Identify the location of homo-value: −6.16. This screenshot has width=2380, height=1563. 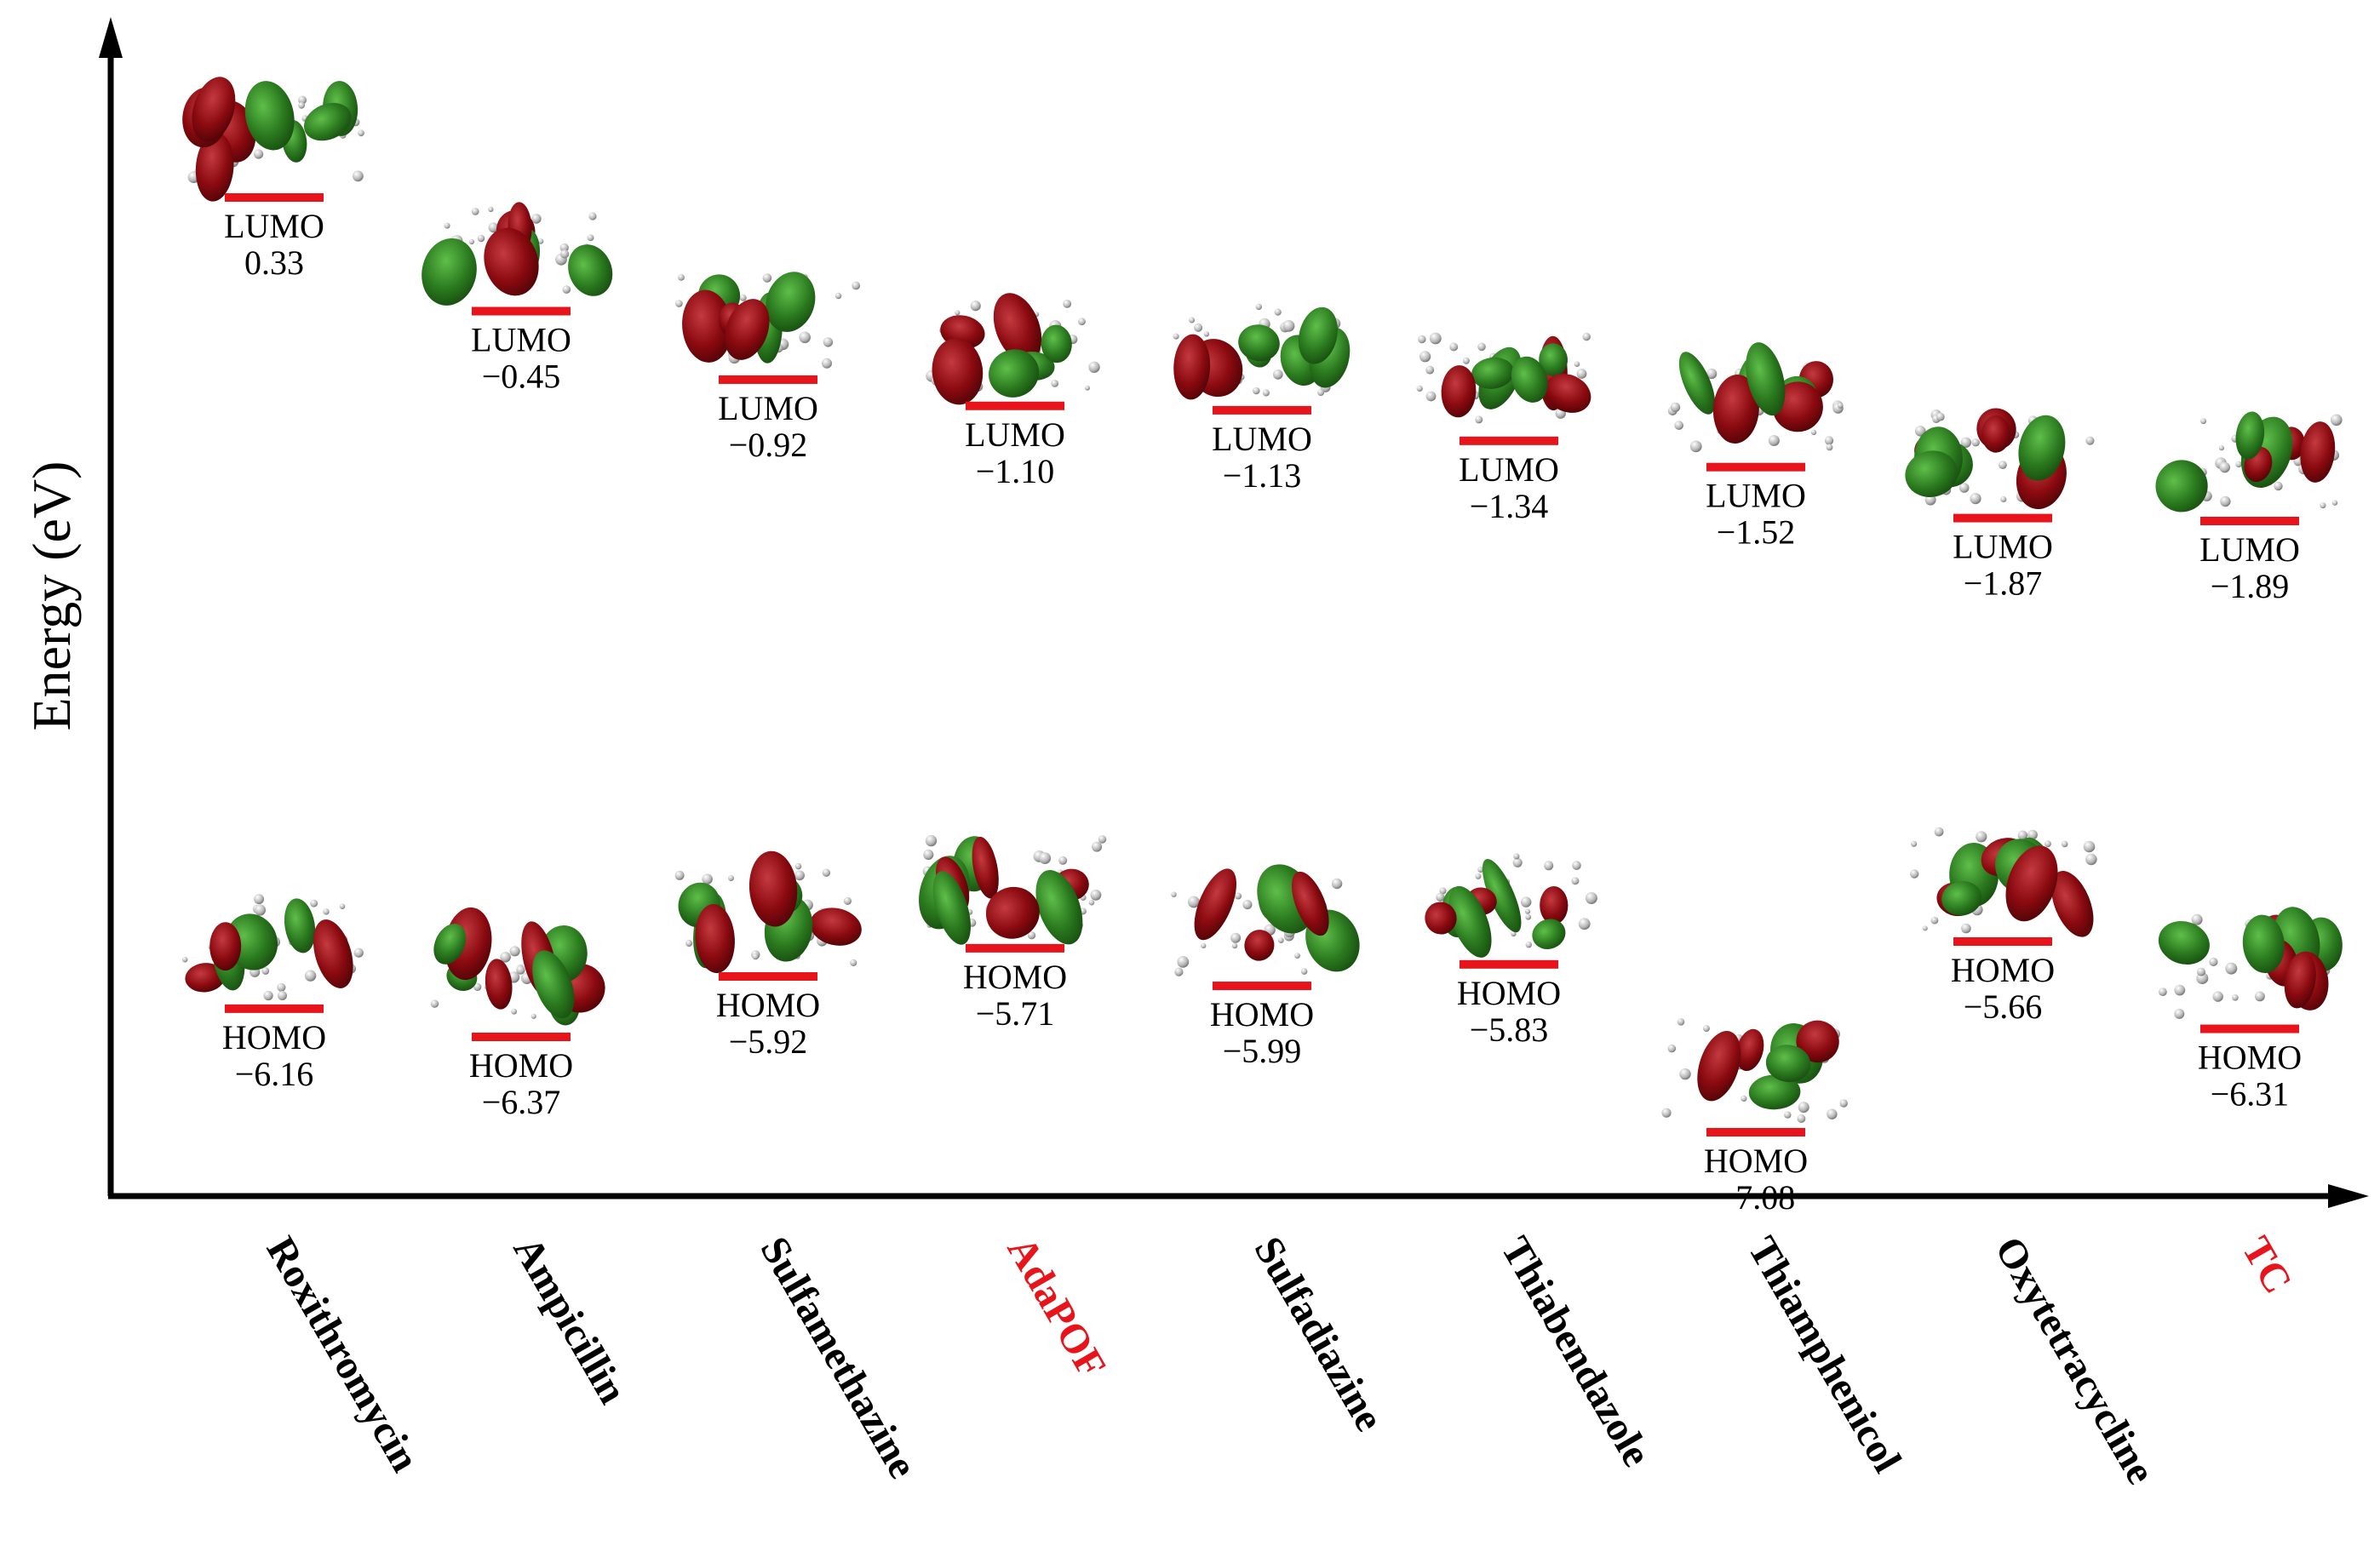
(275, 1074).